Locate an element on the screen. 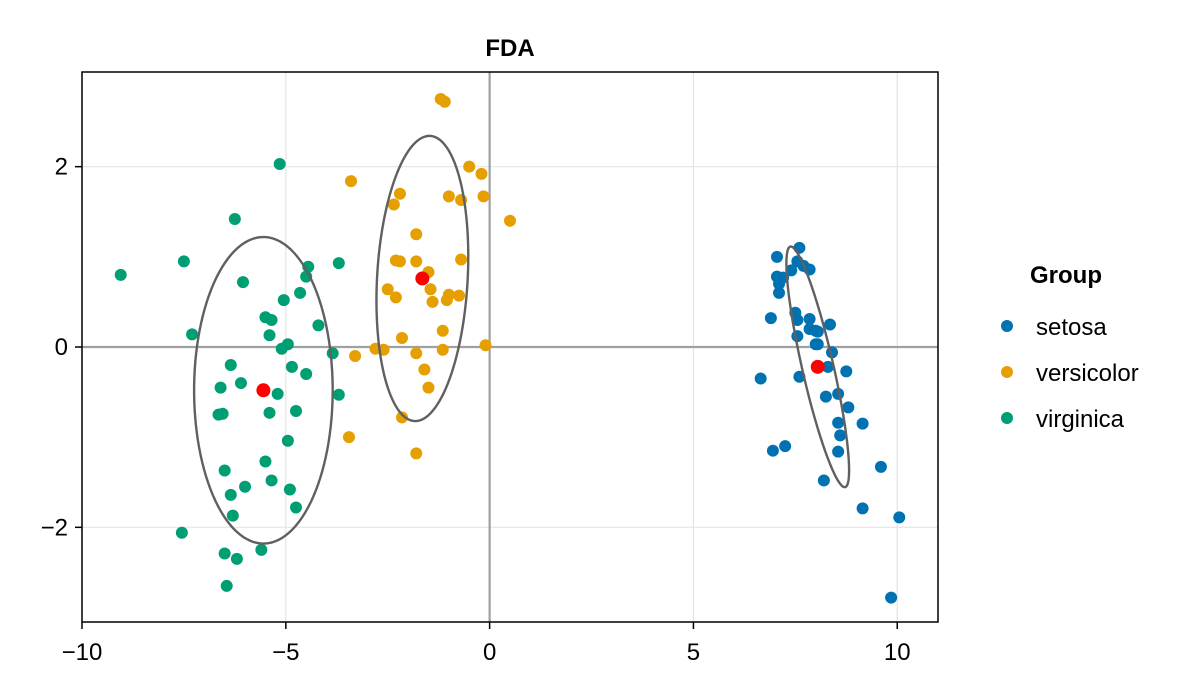 This screenshot has height=700, width=1200. series-setosa is located at coordinates (830, 422).